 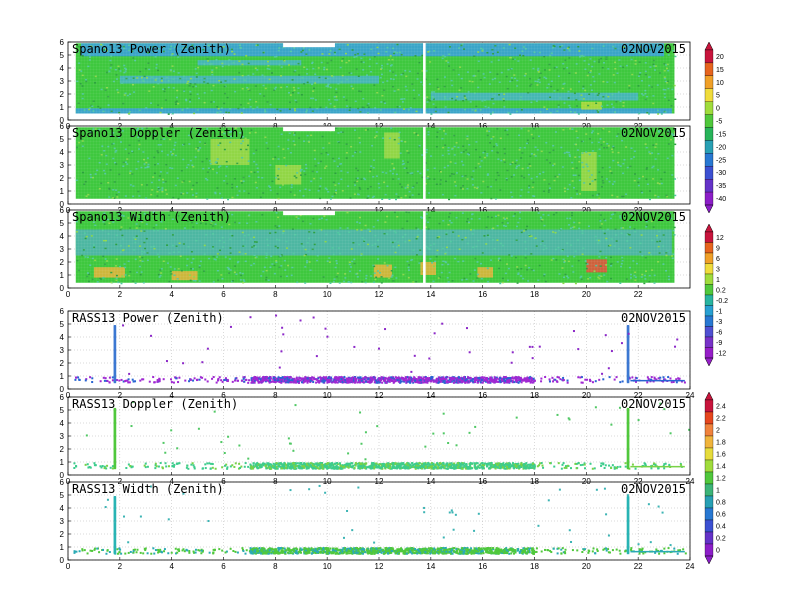 What do you see at coordinates (720, 83) in the screenshot?
I see `colorbar-label: 10` at bounding box center [720, 83].